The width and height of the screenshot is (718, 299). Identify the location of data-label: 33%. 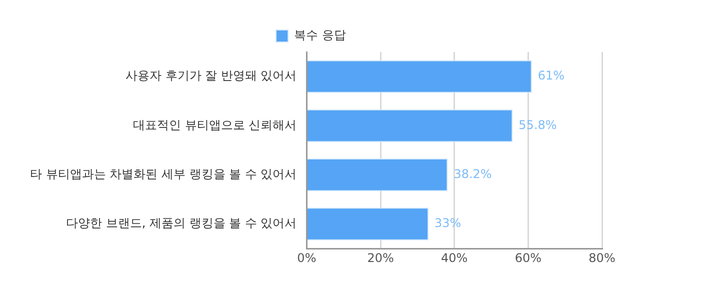
(448, 223).